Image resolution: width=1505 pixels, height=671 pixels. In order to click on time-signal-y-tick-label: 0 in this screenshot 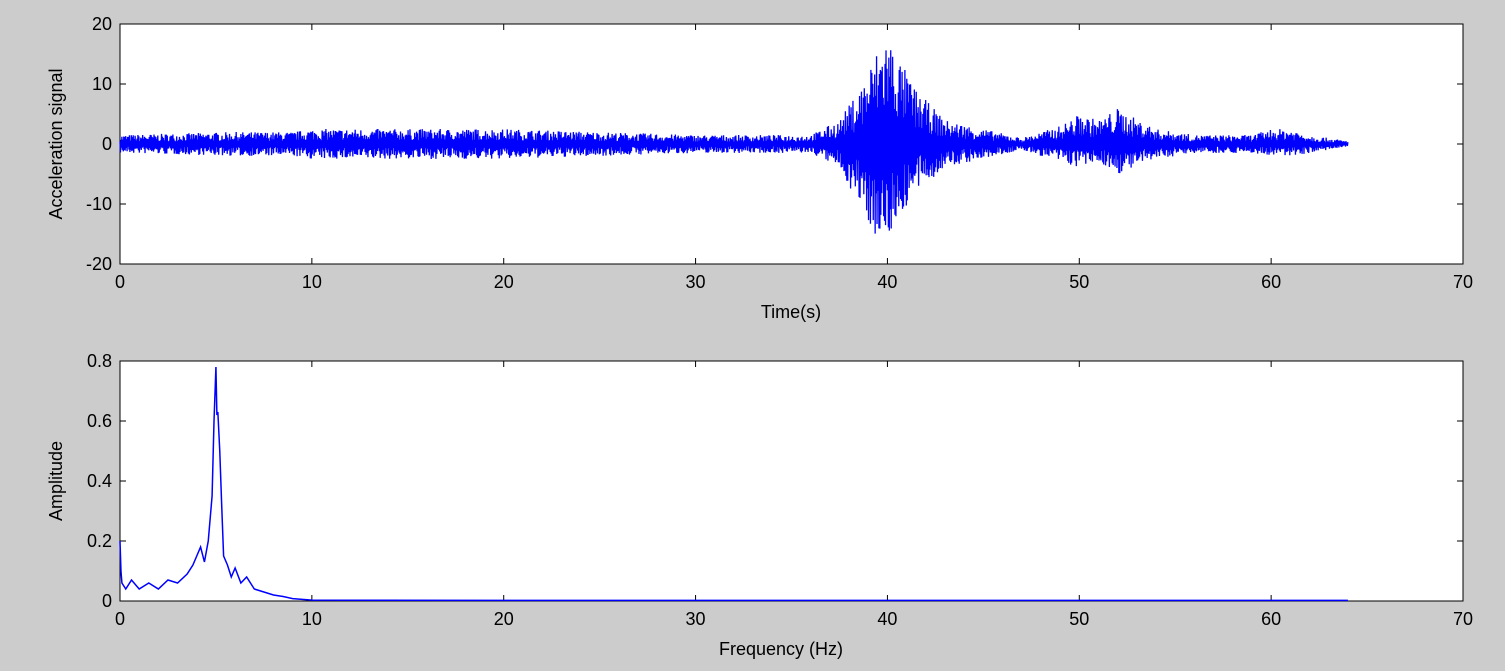, I will do `click(107, 144)`.